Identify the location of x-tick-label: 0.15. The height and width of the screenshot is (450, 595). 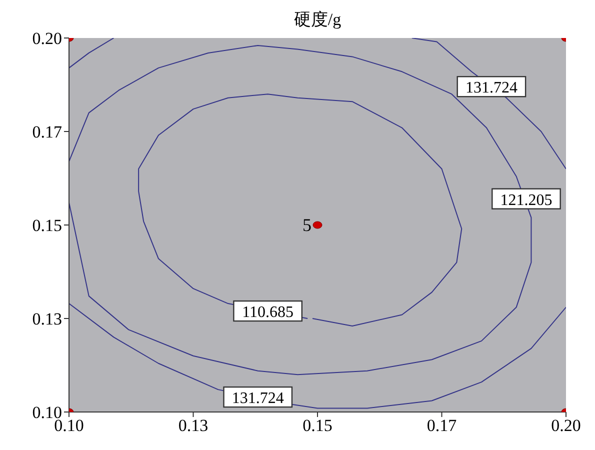
(317, 426).